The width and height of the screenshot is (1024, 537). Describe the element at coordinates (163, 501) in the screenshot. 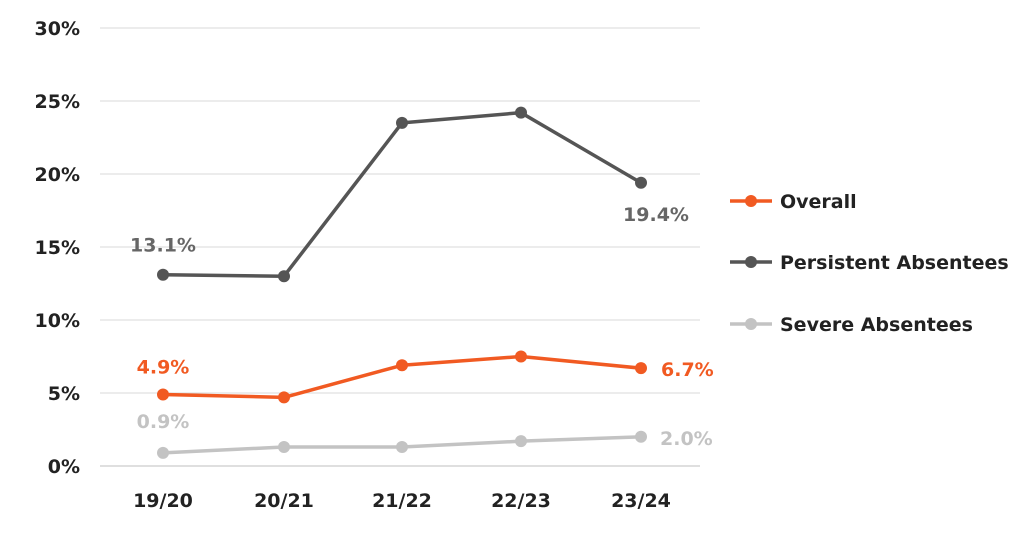

I see `x-tick-label: 19/20` at that location.